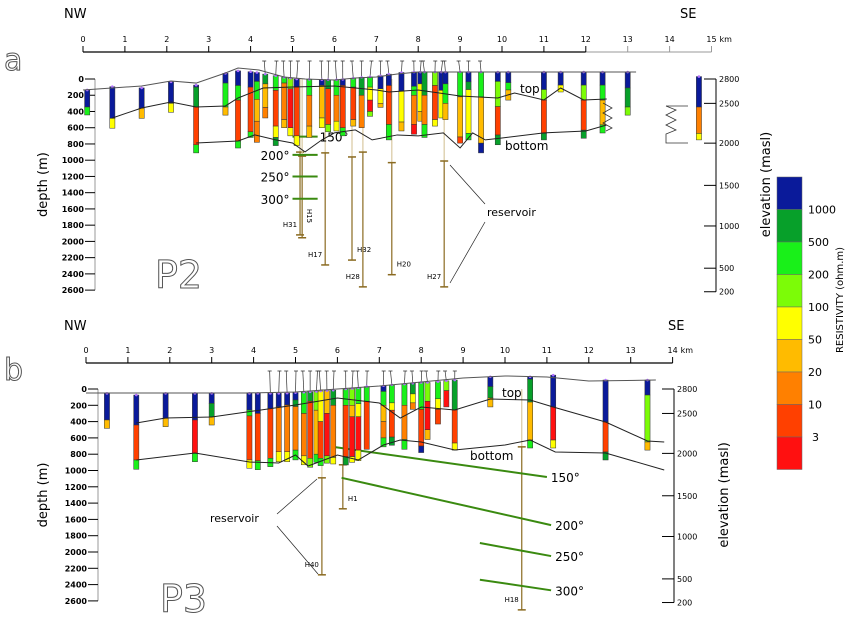  What do you see at coordinates (178, 275) in the screenshot?
I see `profile-name: P2` at bounding box center [178, 275].